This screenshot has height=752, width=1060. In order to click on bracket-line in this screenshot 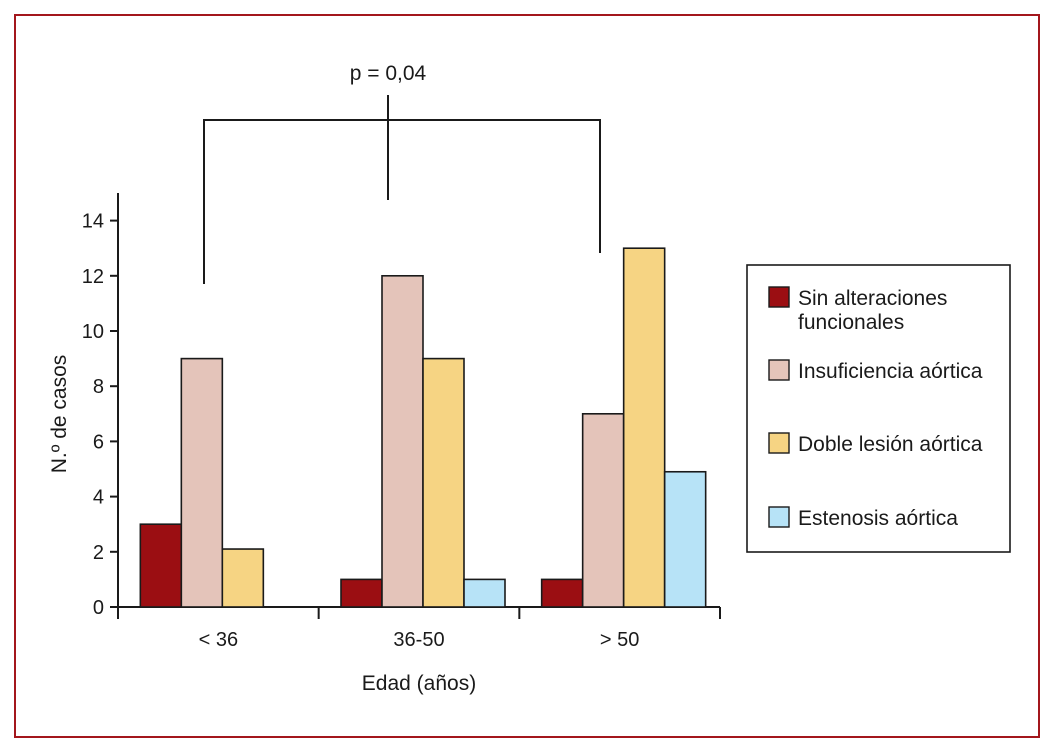, I will do `click(402, 201)`.